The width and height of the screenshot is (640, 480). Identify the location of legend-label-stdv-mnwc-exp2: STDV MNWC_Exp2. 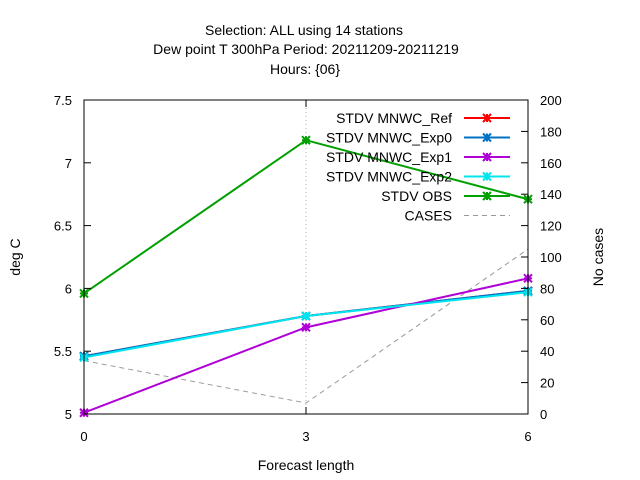
(389, 177).